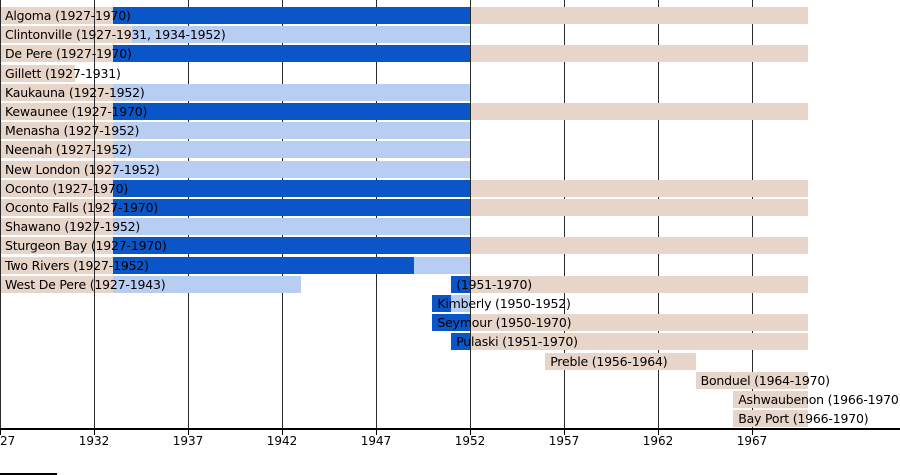 Image resolution: width=900 pixels, height=475 pixels. What do you see at coordinates (494, 284) in the screenshot?
I see `row-label: (1951-1970)` at bounding box center [494, 284].